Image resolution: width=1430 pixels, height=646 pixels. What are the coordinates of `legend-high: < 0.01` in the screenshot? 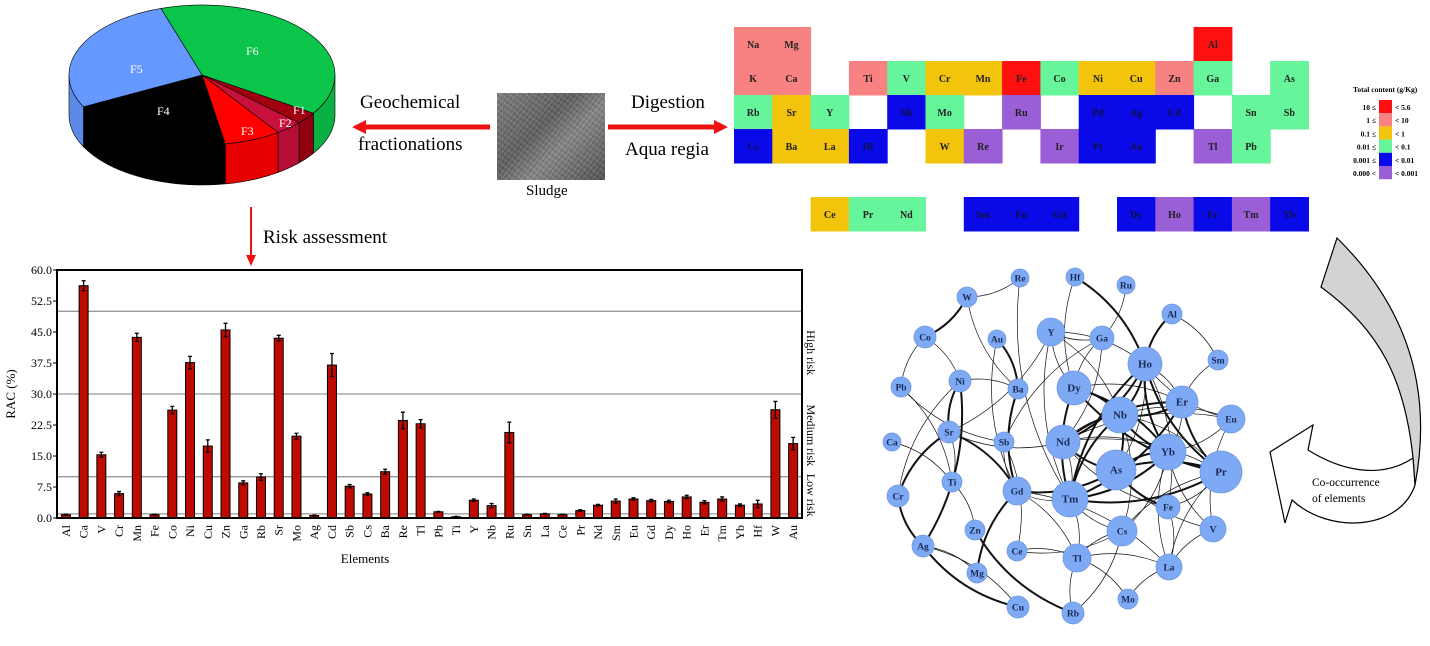 It's located at (1405, 160).